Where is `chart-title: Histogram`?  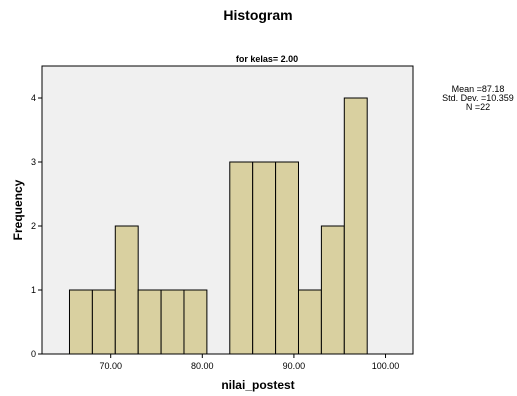
chart-title: Histogram is located at coordinates (257, 15).